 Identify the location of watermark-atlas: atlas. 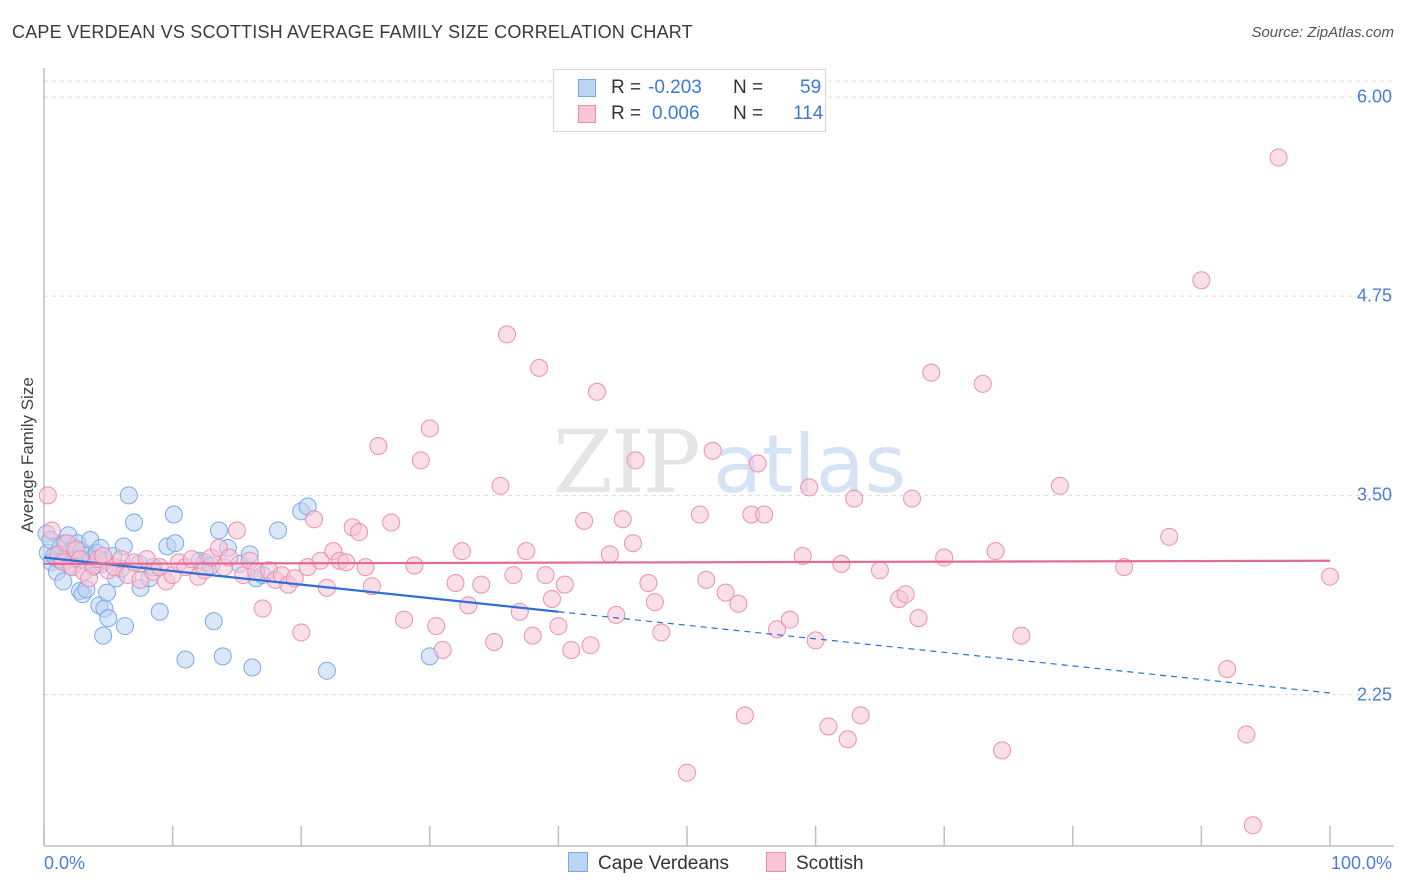
(809, 464).